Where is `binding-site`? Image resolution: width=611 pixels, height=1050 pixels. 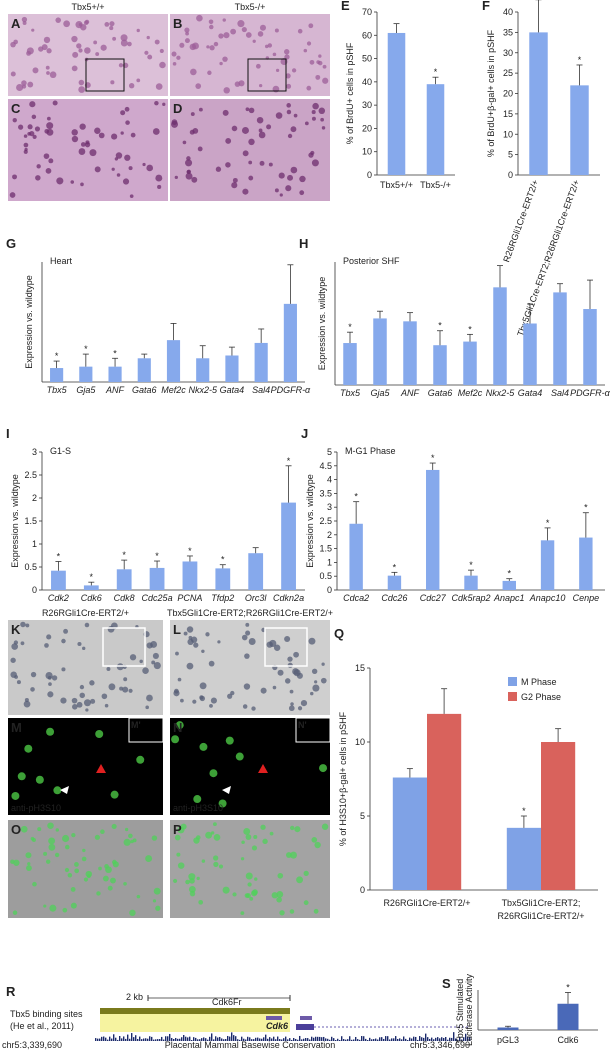 binding-site is located at coordinates (274, 1018).